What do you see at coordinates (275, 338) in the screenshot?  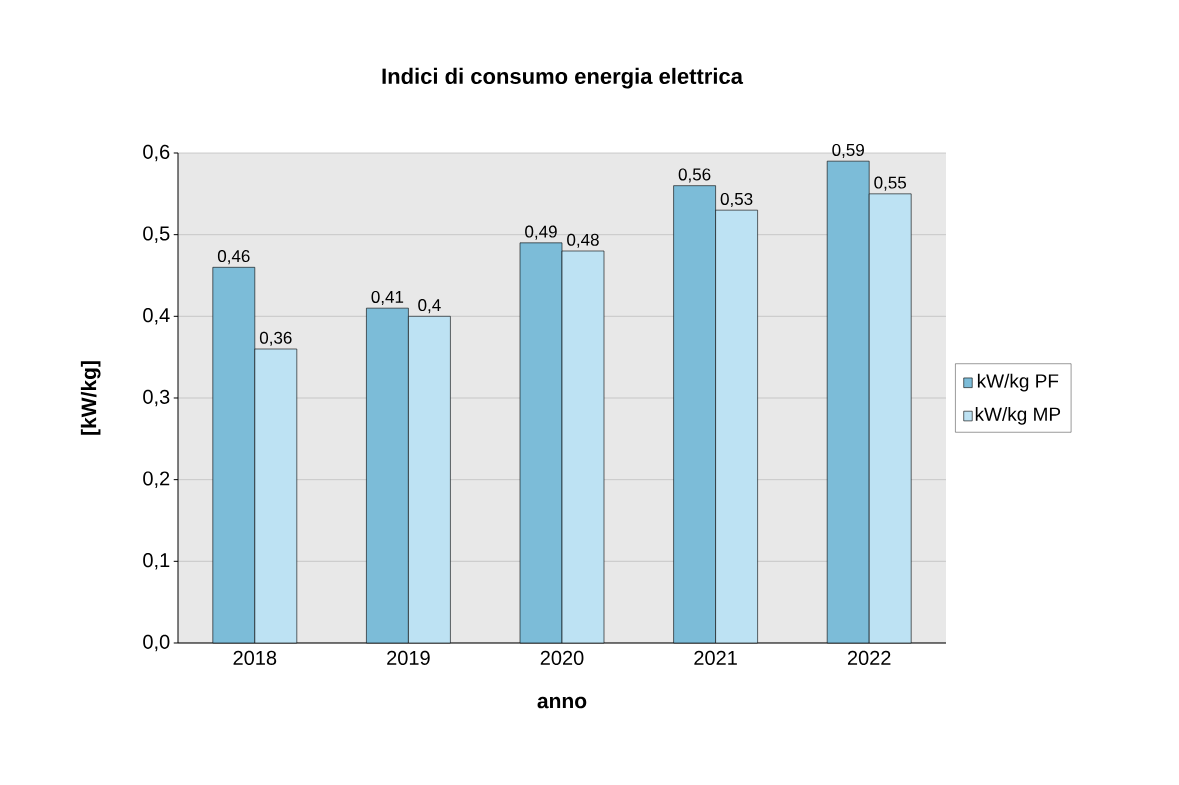 I see `data-label: 0,36` at bounding box center [275, 338].